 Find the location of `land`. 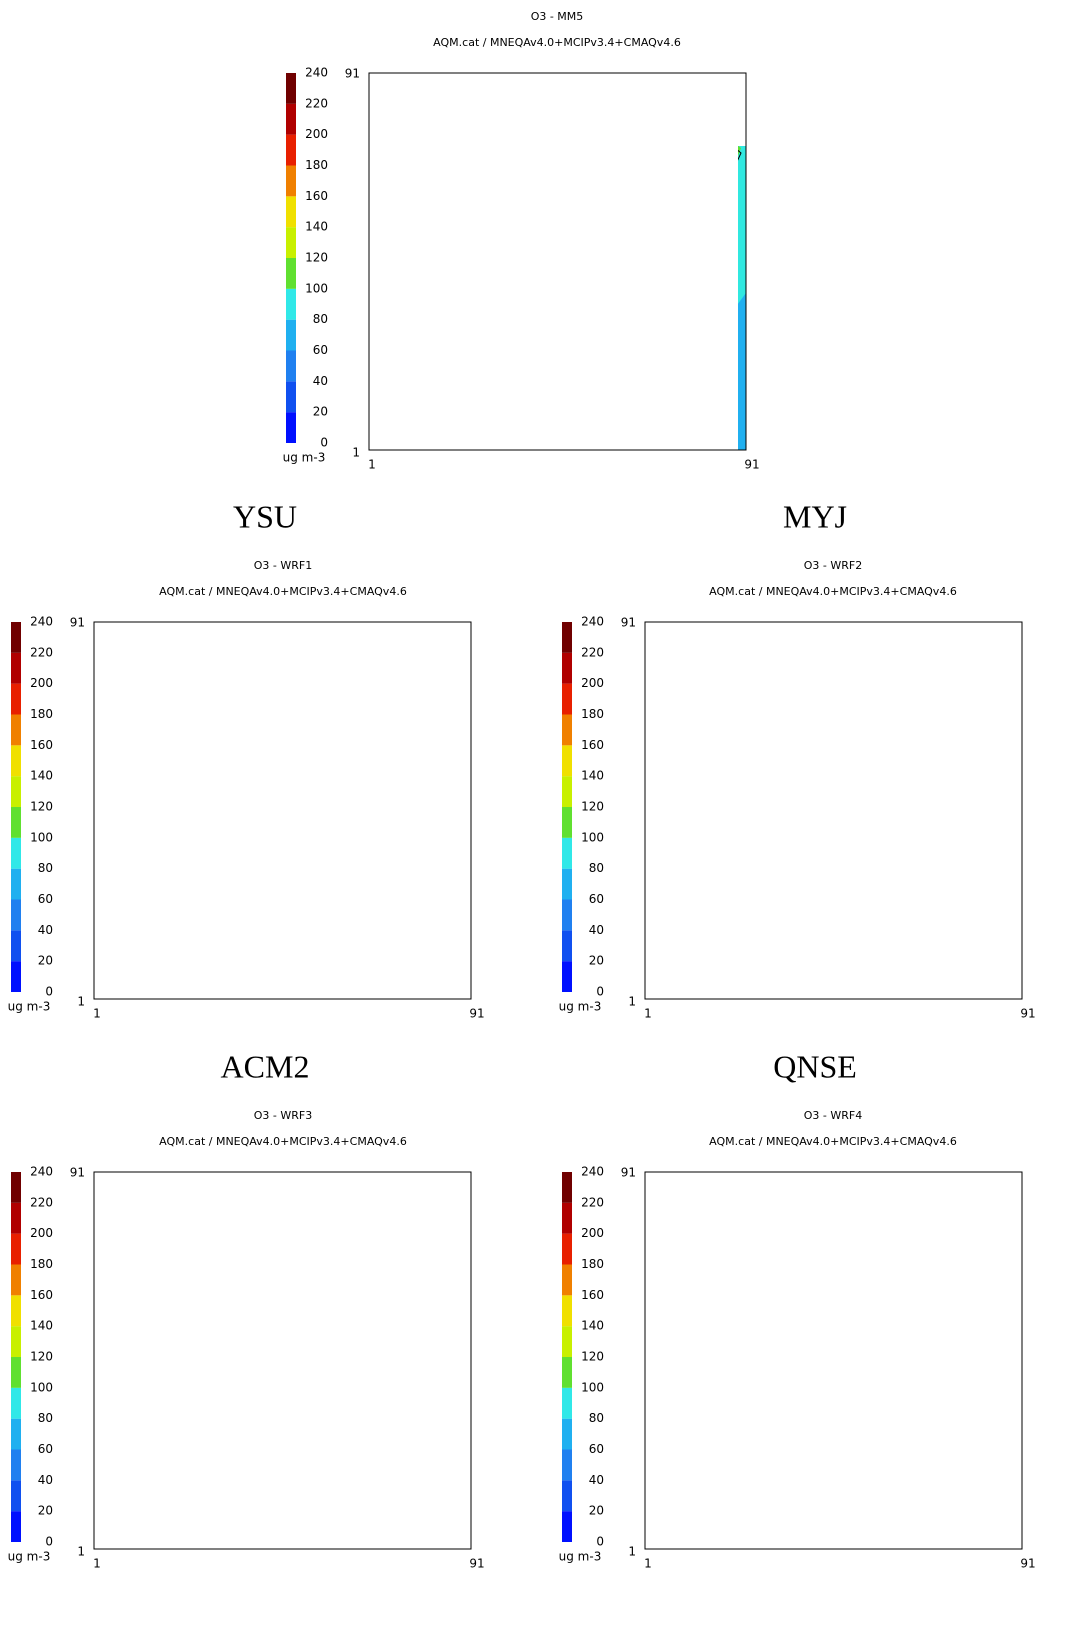

land is located at coordinates (280, 787).